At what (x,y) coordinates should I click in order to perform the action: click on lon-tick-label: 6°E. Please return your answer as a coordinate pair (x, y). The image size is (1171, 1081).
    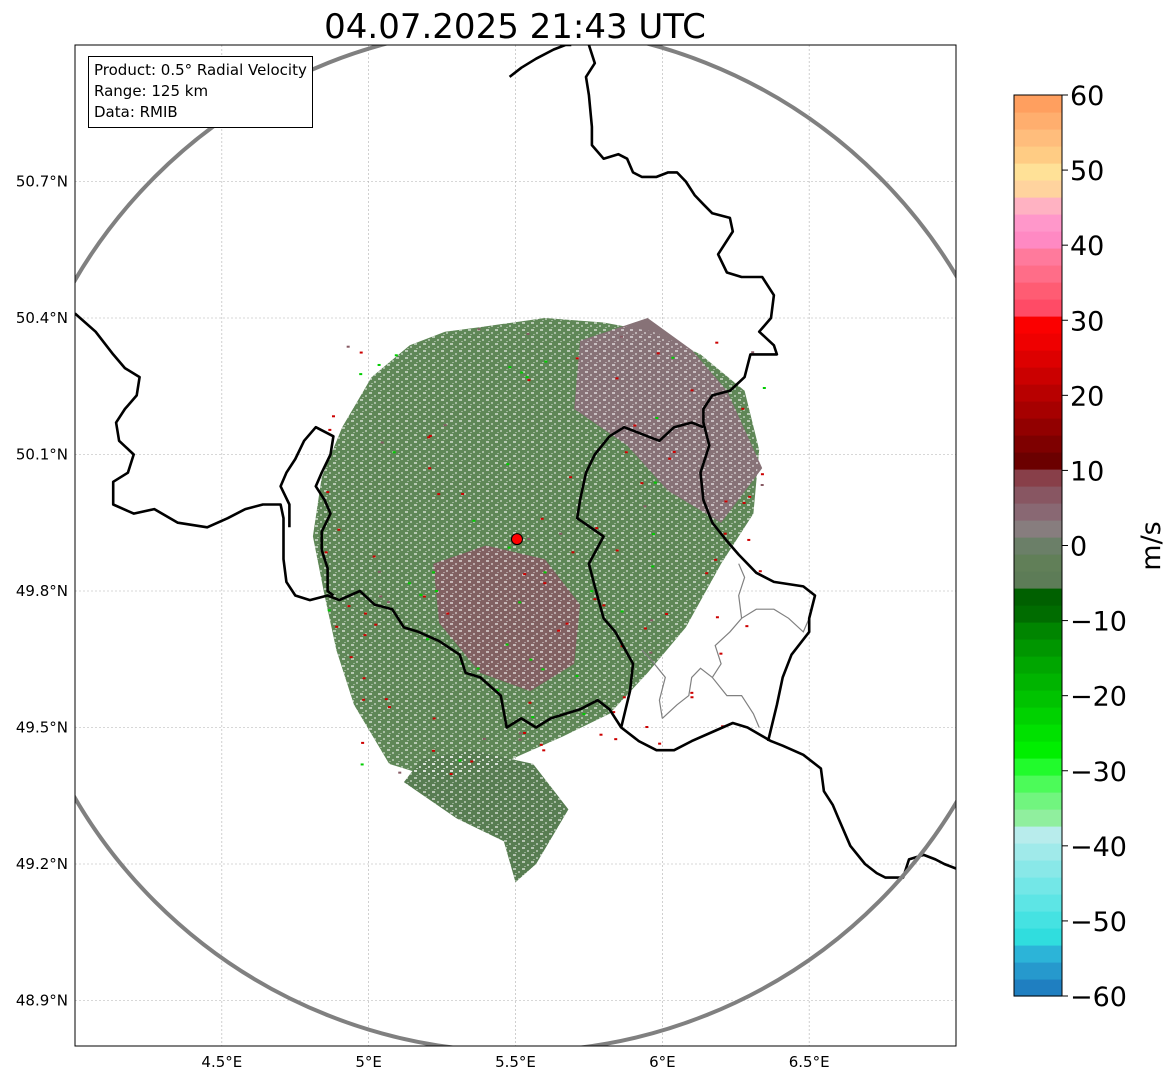
    Looking at the image, I should click on (662, 1062).